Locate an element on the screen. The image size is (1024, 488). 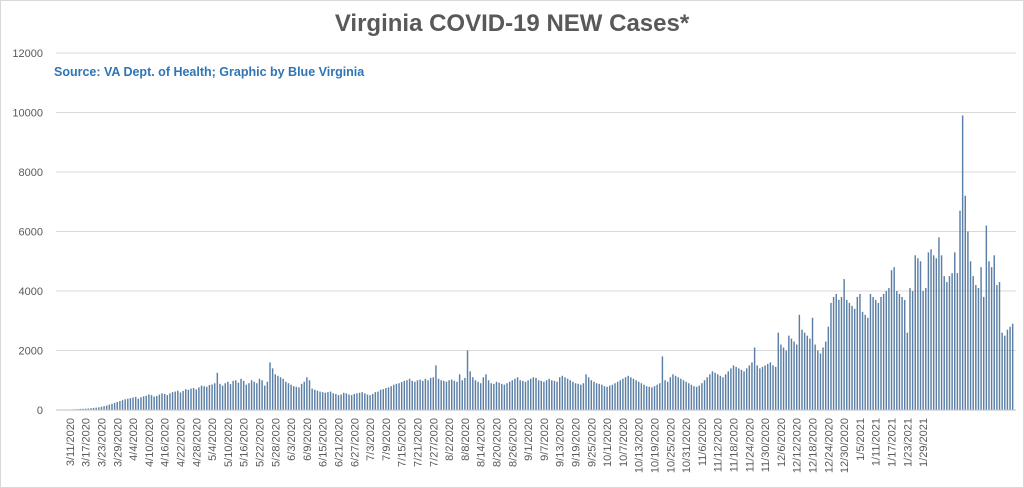
x-tick-label: 8/14/2020 is located at coordinates (482, 442).